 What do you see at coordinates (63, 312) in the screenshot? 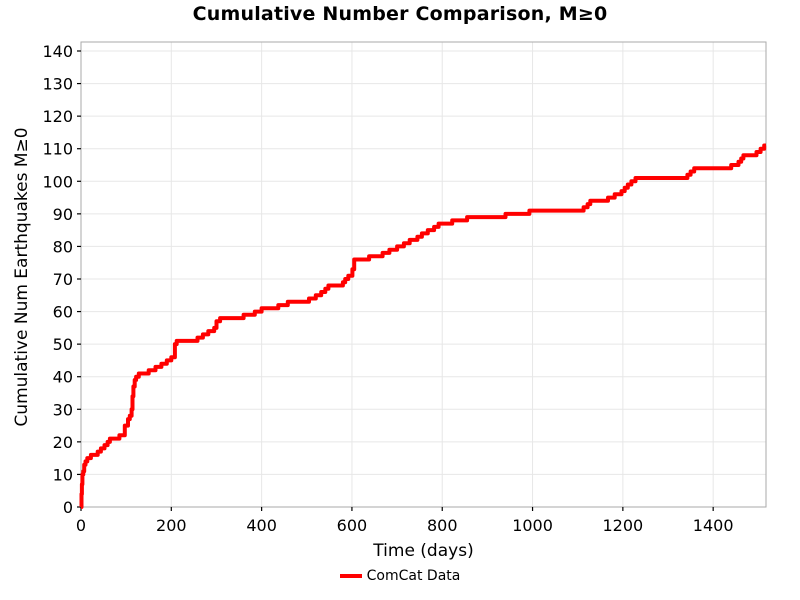
I see `y-tick-label: 60` at bounding box center [63, 312].